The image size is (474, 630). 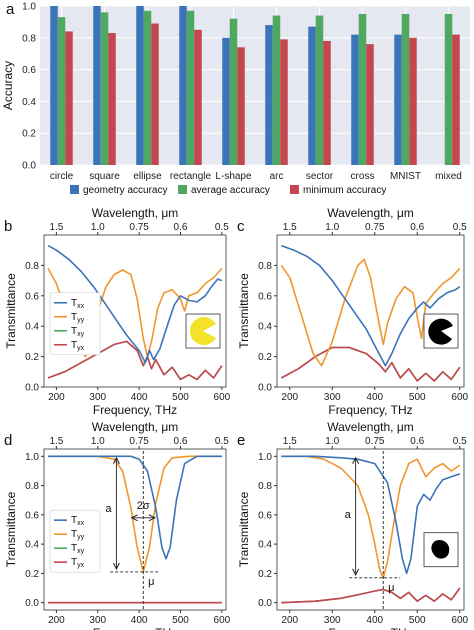 I want to click on annotation-two-sigma: 2σ, so click(x=143, y=506).